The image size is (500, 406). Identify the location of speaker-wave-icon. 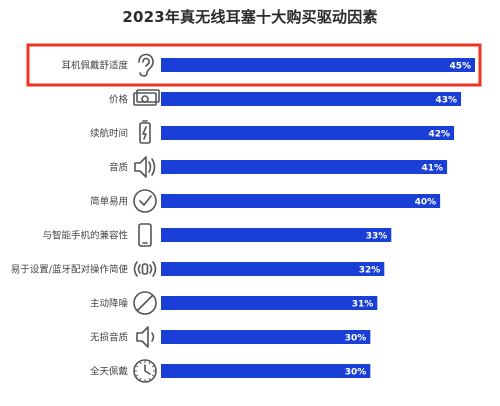
(145, 167).